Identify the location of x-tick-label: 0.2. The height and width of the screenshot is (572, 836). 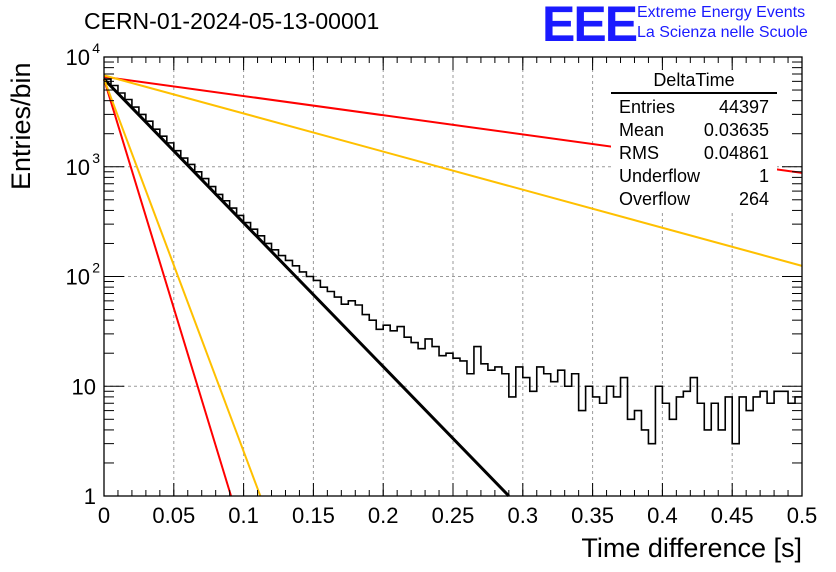
(383, 515).